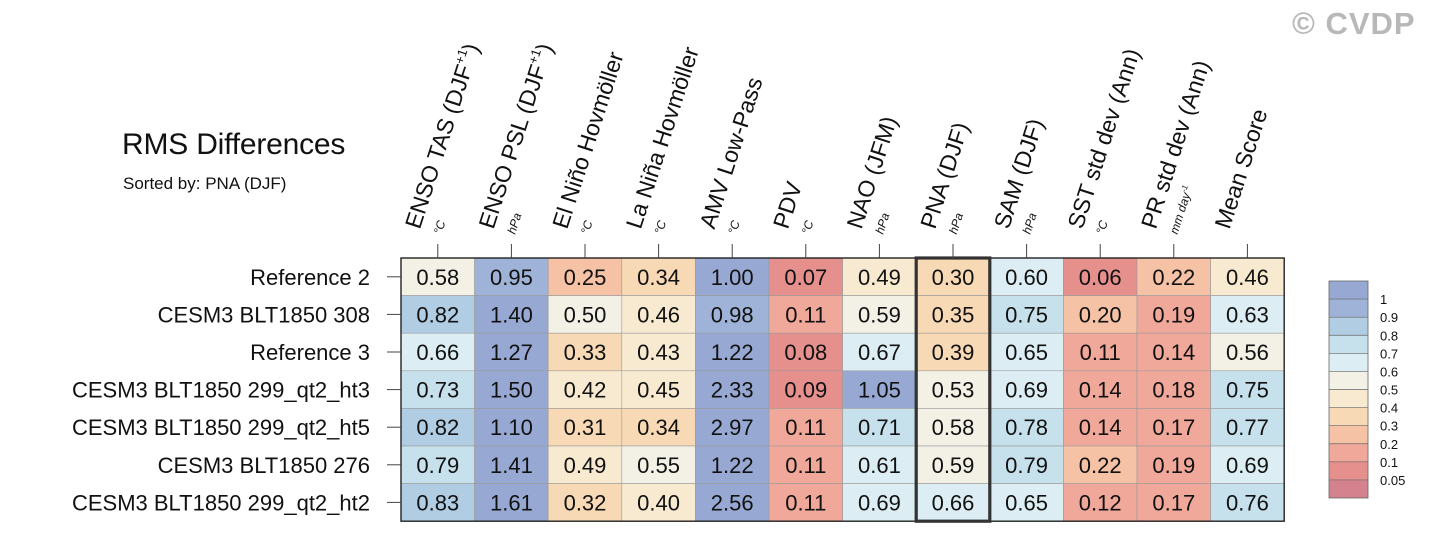 This screenshot has width=1432, height=542. What do you see at coordinates (1389, 462) in the screenshot?
I see `colorbar-label: 0.1` at bounding box center [1389, 462].